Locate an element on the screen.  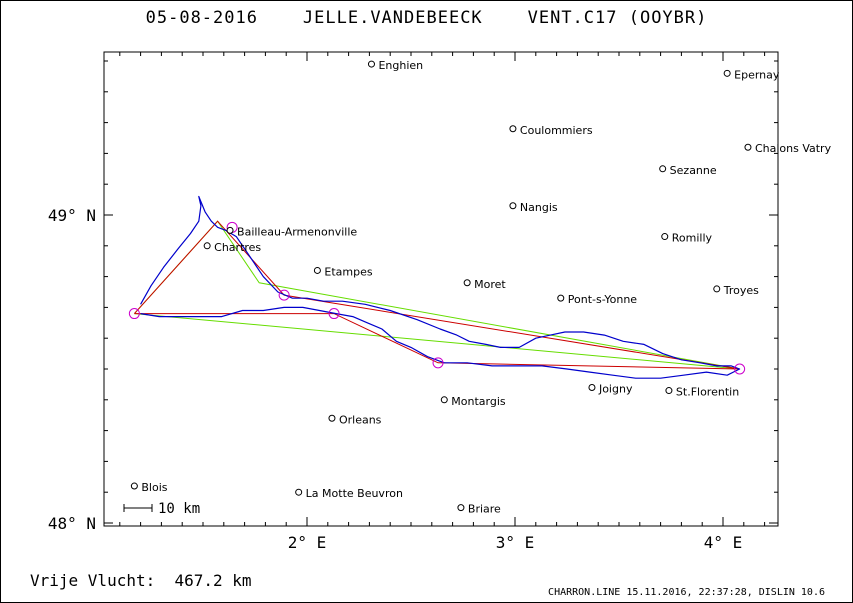
town-label: Briare is located at coordinates (484, 509).